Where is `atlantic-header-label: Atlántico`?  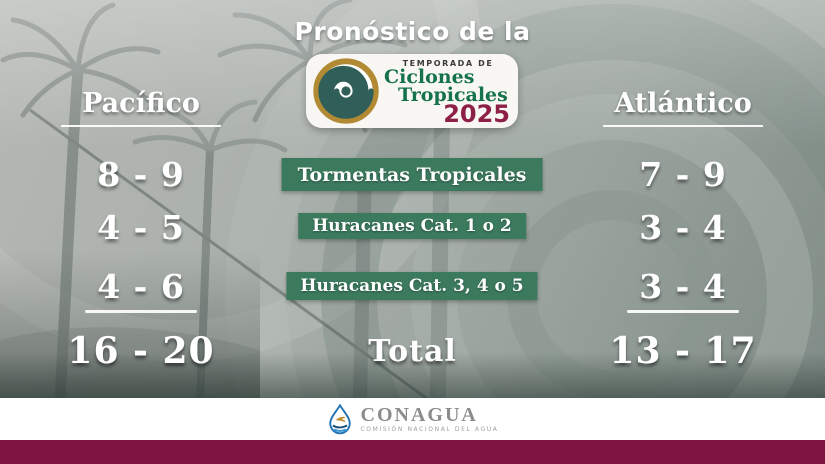 atlantic-header-label: Atlántico is located at coordinates (683, 103).